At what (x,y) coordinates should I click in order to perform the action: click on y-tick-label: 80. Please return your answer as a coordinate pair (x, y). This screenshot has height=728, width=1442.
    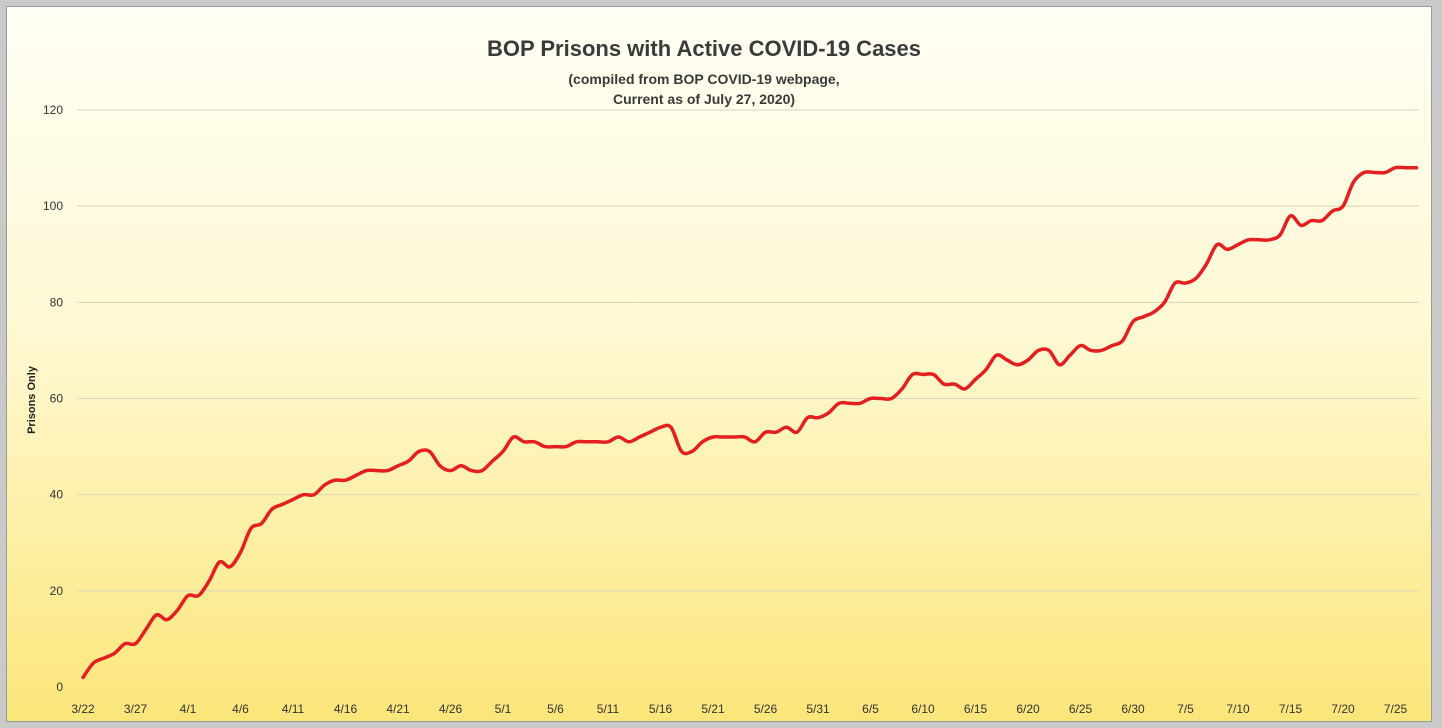
    Looking at the image, I should click on (57, 302).